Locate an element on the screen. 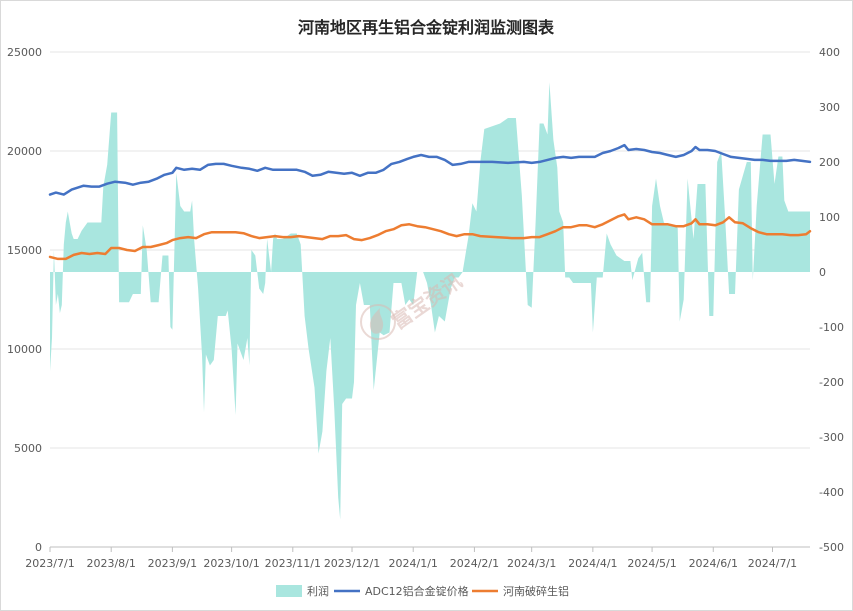  legend-label-2: ADC12铝合金锭价格 is located at coordinates (417, 591).